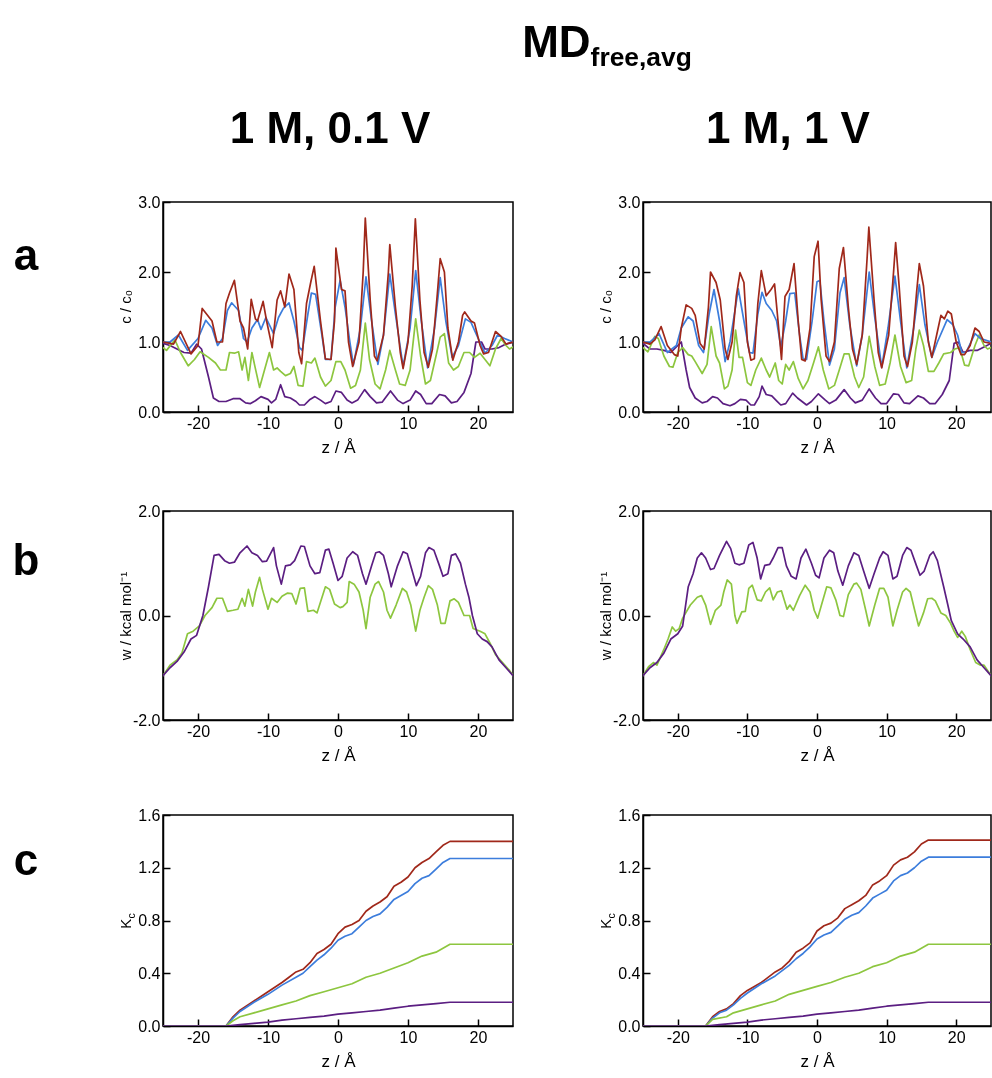 The image size is (992, 1078). Describe the element at coordinates (607, 45) in the screenshot. I see `text: MD$_{free,avg}$` at that location.